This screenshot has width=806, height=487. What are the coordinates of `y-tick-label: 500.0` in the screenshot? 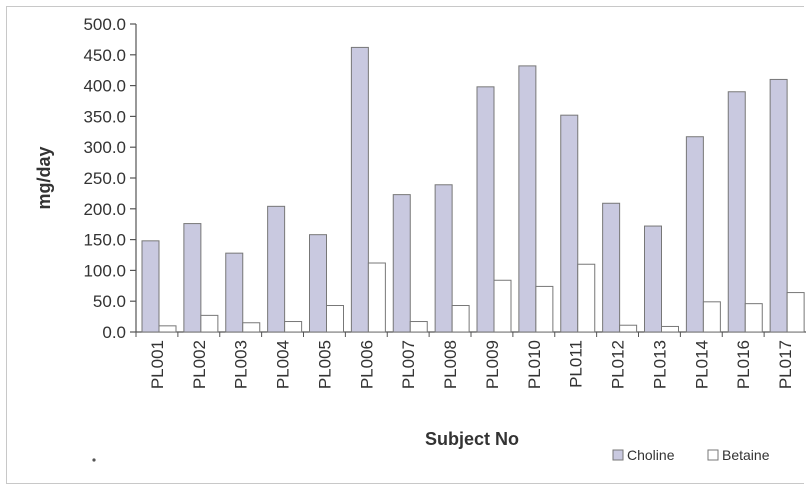 It's located at (104, 24).